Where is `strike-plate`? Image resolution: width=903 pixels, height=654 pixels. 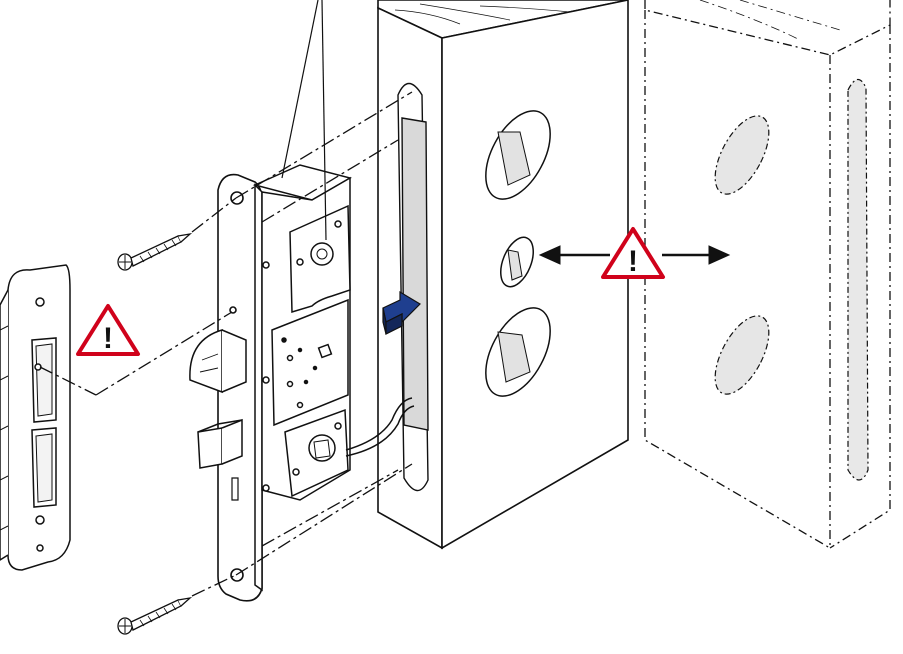
strike-plate is located at coordinates (35, 417).